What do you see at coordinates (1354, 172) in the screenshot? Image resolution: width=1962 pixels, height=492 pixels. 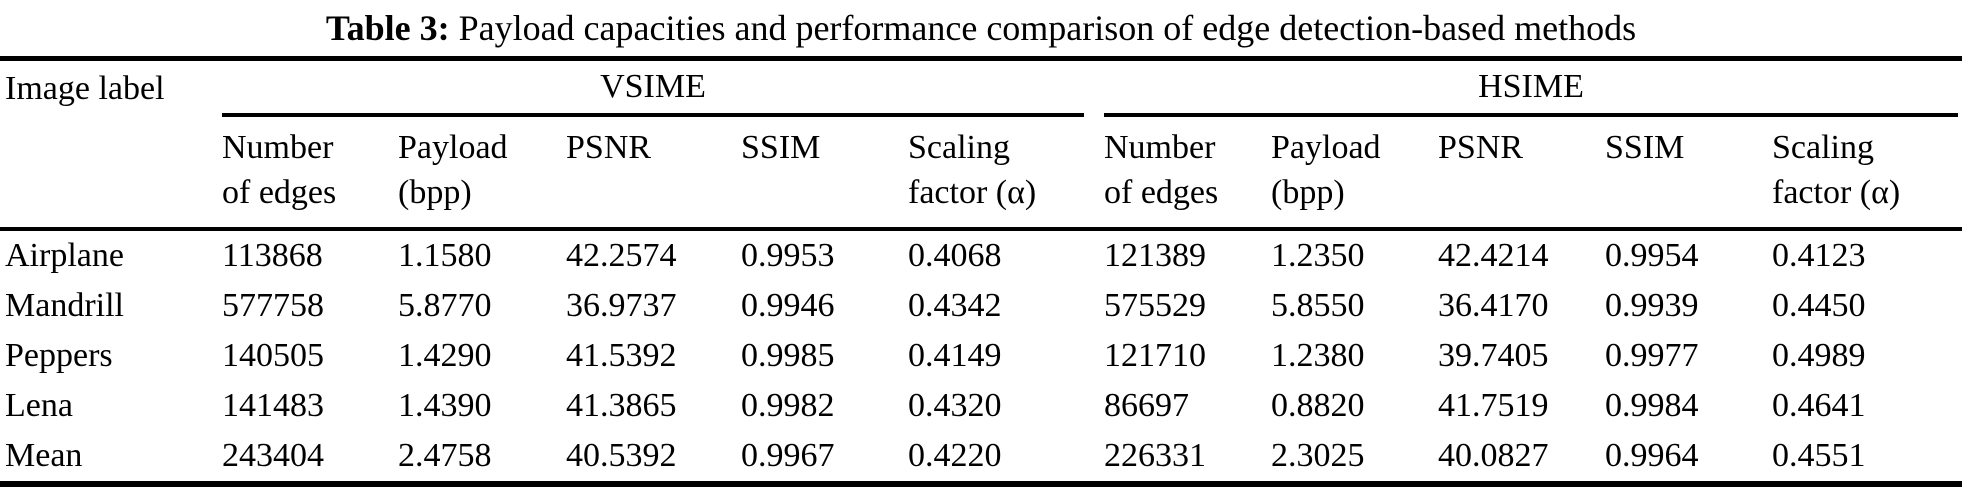 I see `column-header-hsime-payload: Payload (bpp)` at bounding box center [1354, 172].